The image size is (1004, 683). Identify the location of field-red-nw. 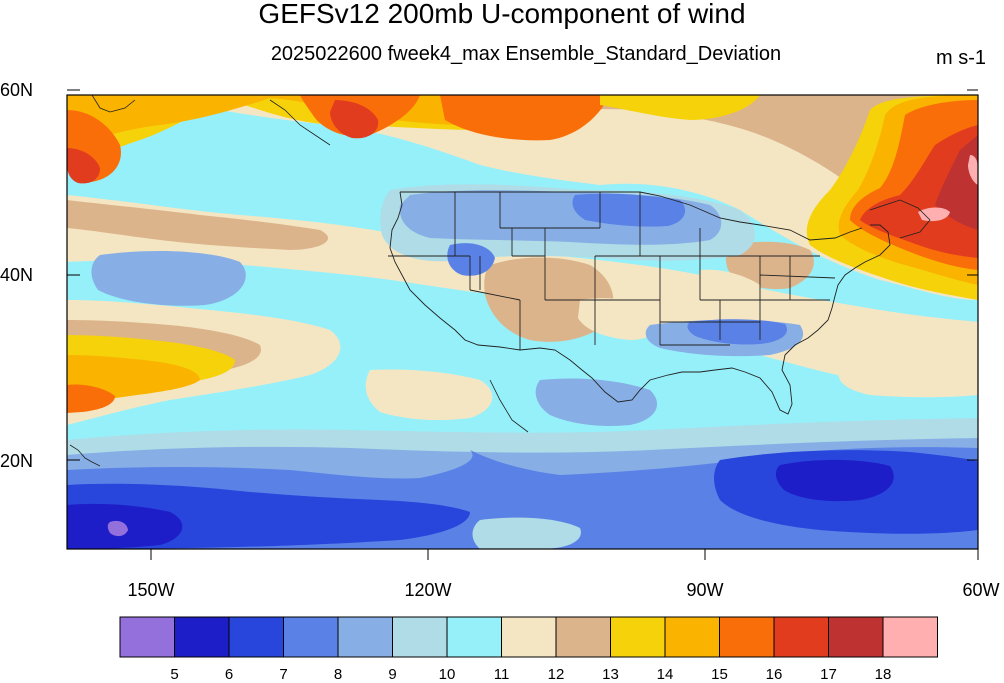
(83, 166).